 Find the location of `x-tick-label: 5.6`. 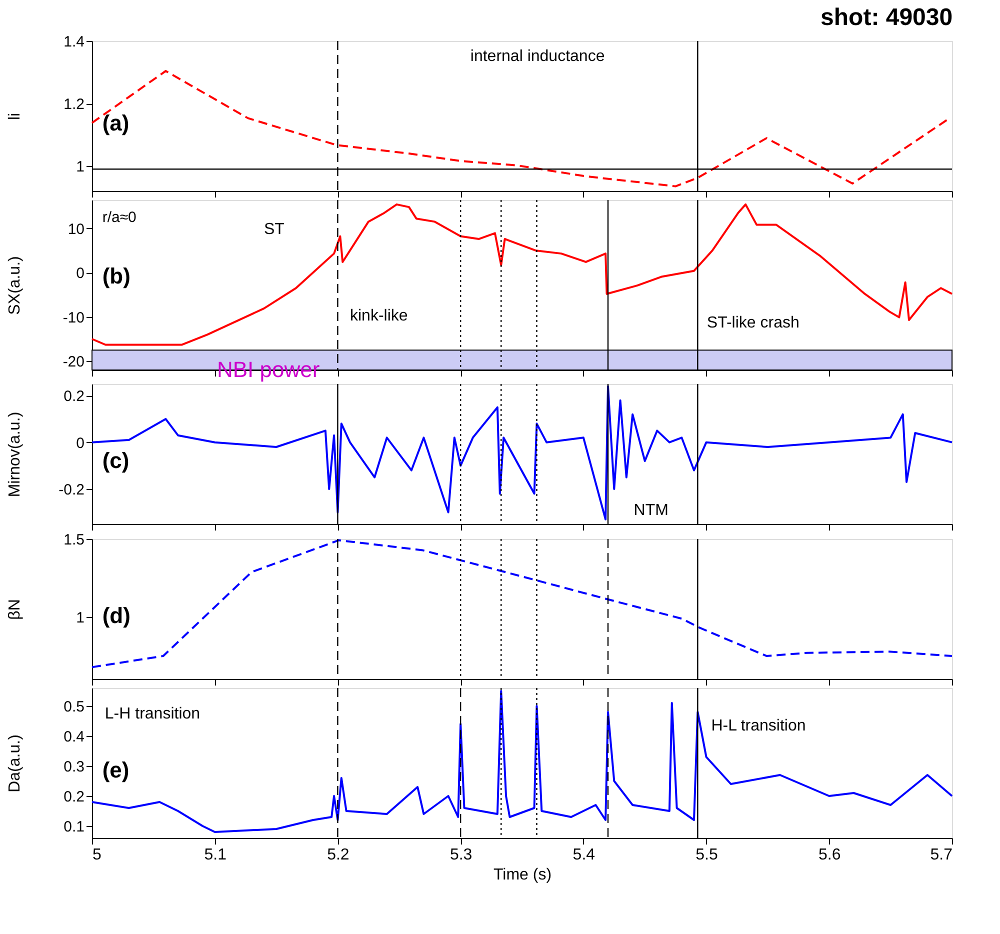

x-tick-label: 5.6 is located at coordinates (829, 855).